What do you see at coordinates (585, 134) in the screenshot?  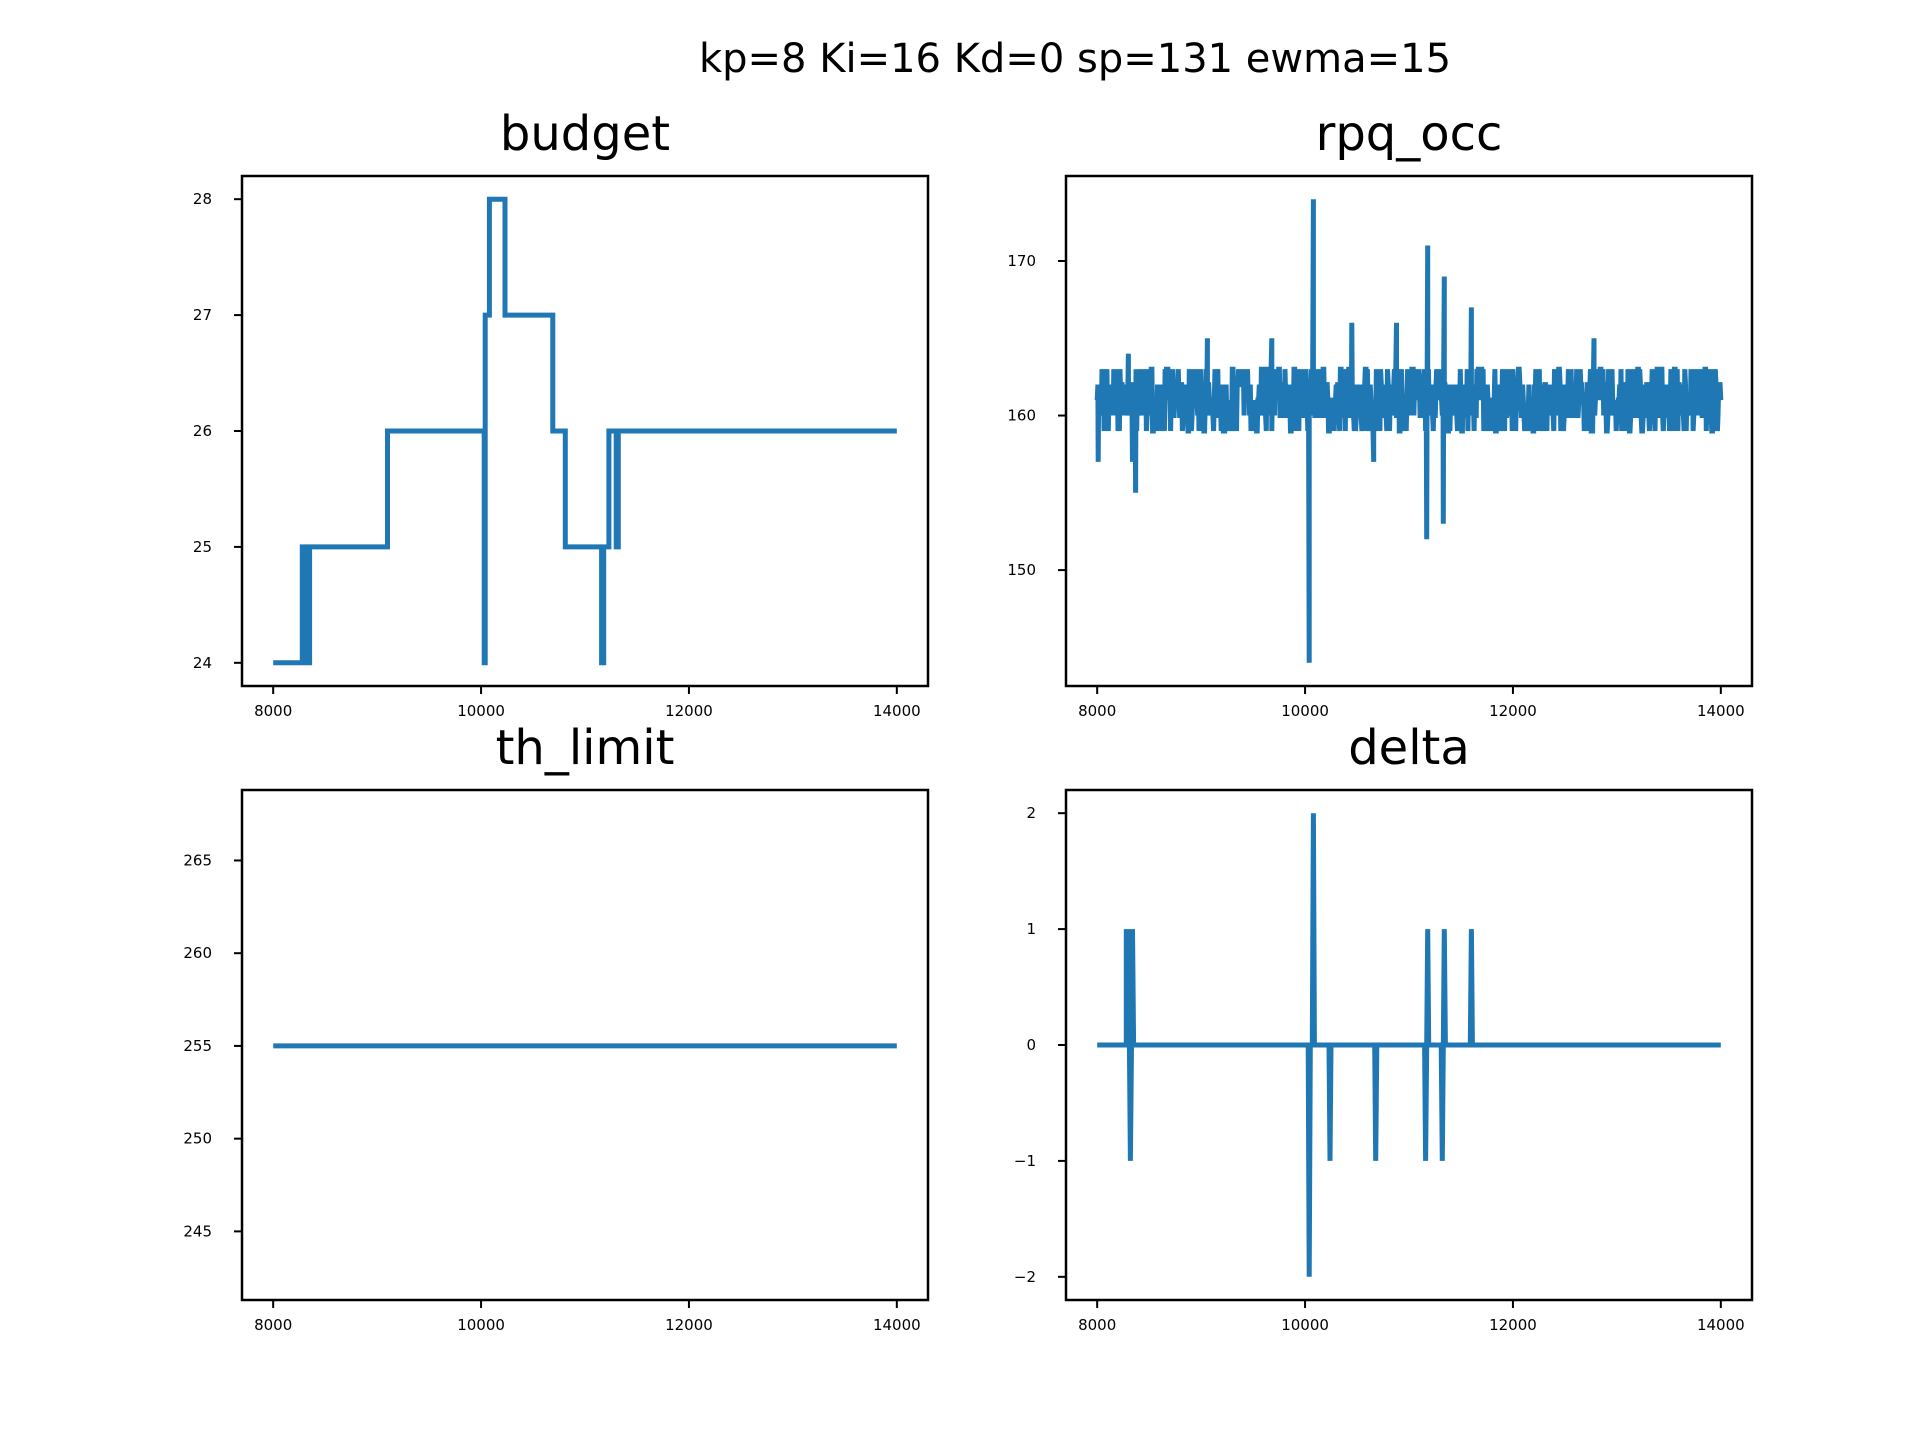 I see `subplot-title-budget: budget` at bounding box center [585, 134].